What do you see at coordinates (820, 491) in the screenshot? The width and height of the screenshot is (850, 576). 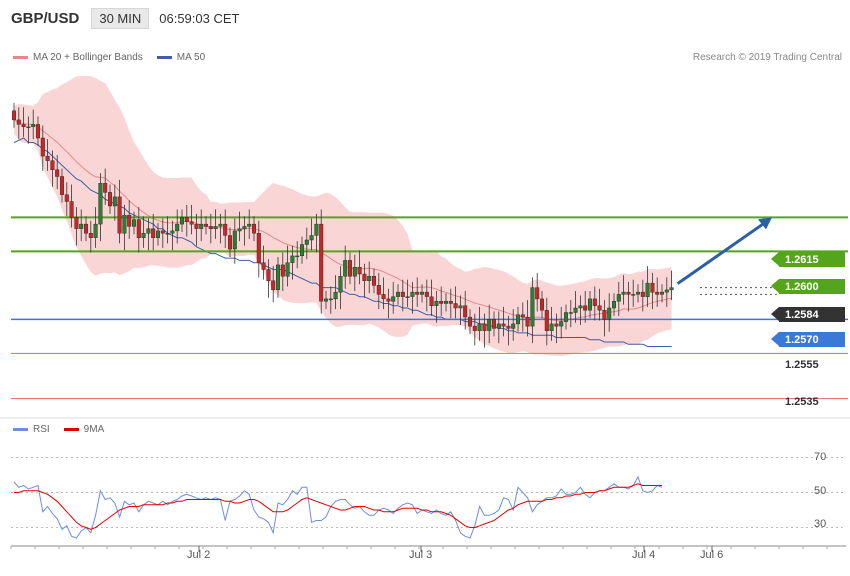 I see `rsi-tick-label: 50` at bounding box center [820, 491].